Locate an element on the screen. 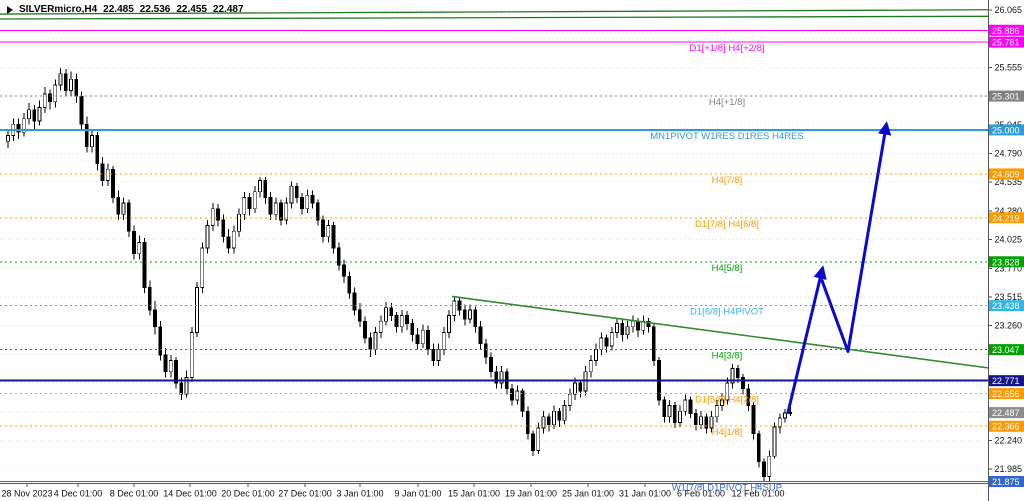  price-tick-label: 24.790 is located at coordinates (1009, 154).